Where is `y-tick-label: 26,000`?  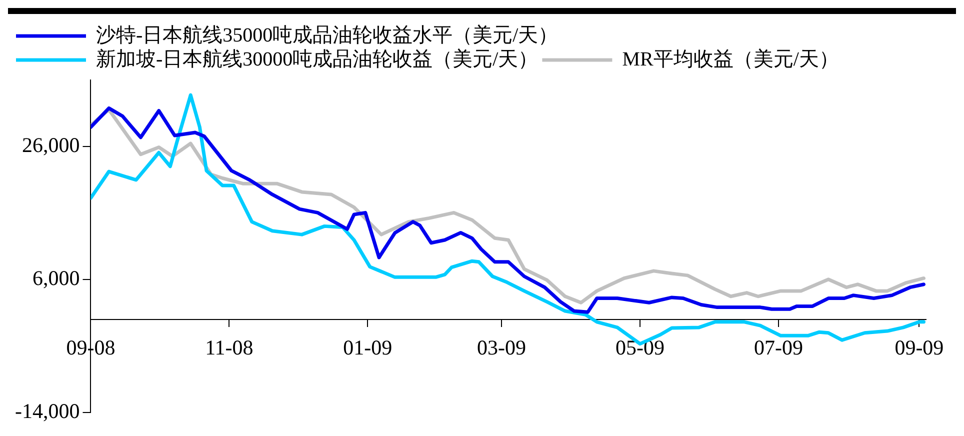
y-tick-label: 26,000 is located at coordinates (51, 144).